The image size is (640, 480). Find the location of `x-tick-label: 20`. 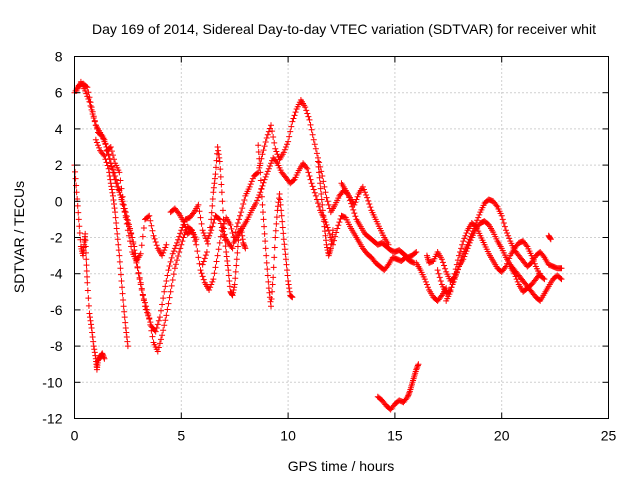

x-tick-label: 20 is located at coordinates (502, 436).